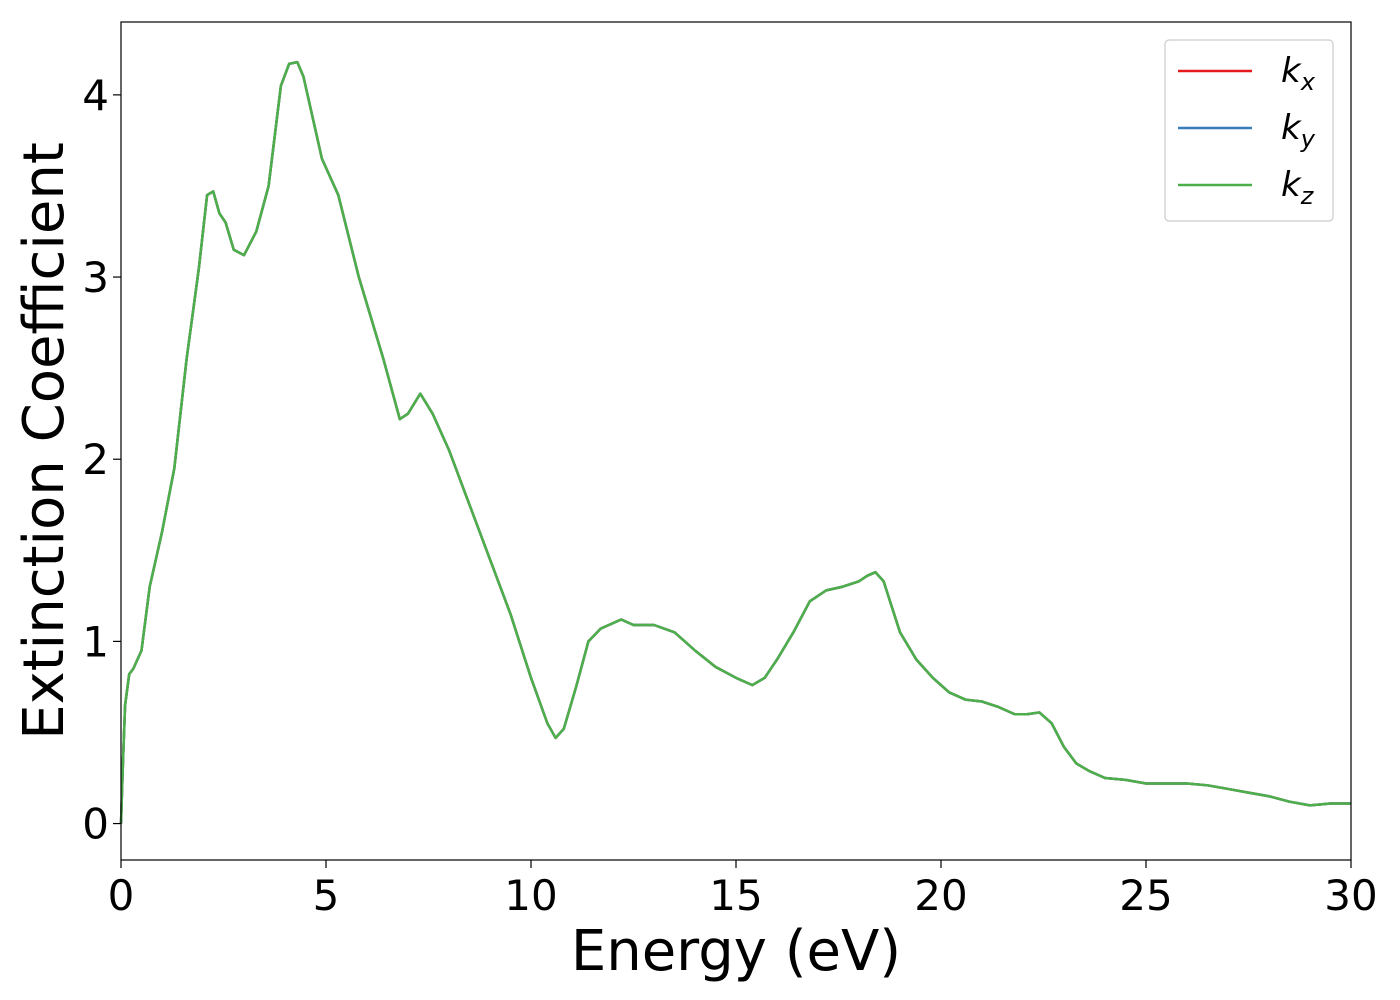 Image resolution: width=1400 pixels, height=1000 pixels. What do you see at coordinates (95, 277) in the screenshot?
I see `y-tick-label: 3` at bounding box center [95, 277].